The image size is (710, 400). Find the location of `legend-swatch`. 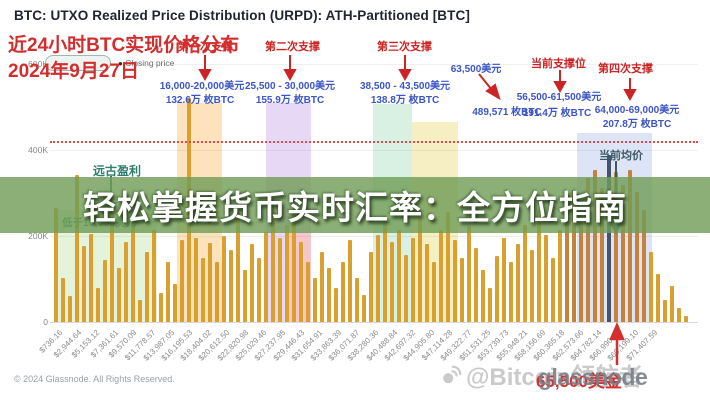

legend-swatch is located at coordinates (78, 63).